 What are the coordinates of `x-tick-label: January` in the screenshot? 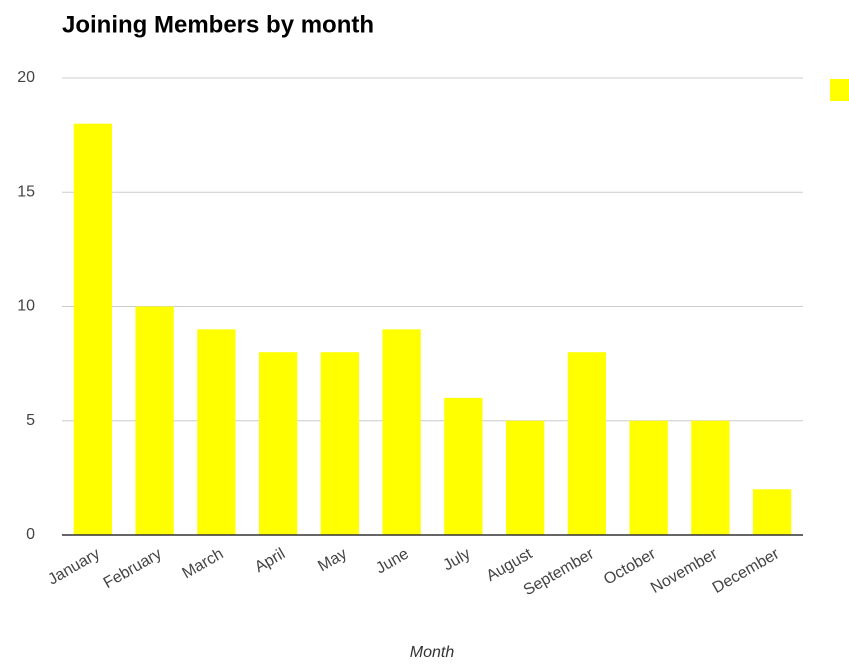 It's located at (74, 566).